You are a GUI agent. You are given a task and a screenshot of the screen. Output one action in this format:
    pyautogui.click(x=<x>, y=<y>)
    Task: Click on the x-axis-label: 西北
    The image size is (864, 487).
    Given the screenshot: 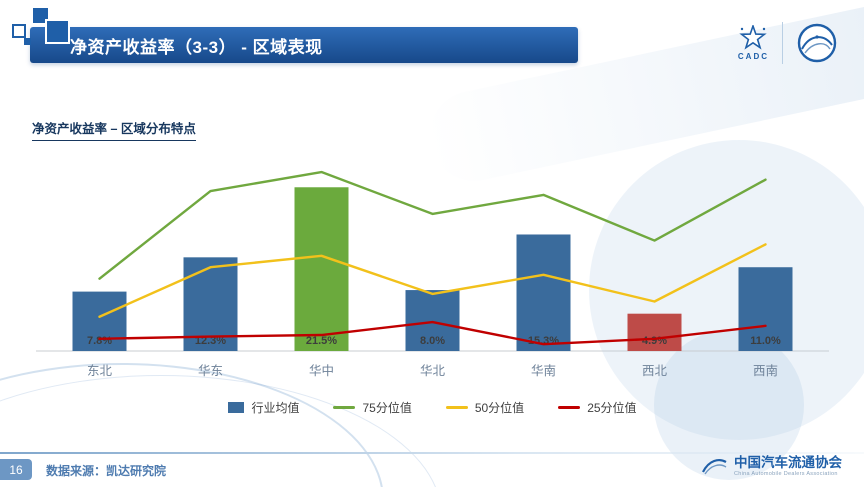 What is the action you would take?
    pyautogui.click(x=655, y=371)
    